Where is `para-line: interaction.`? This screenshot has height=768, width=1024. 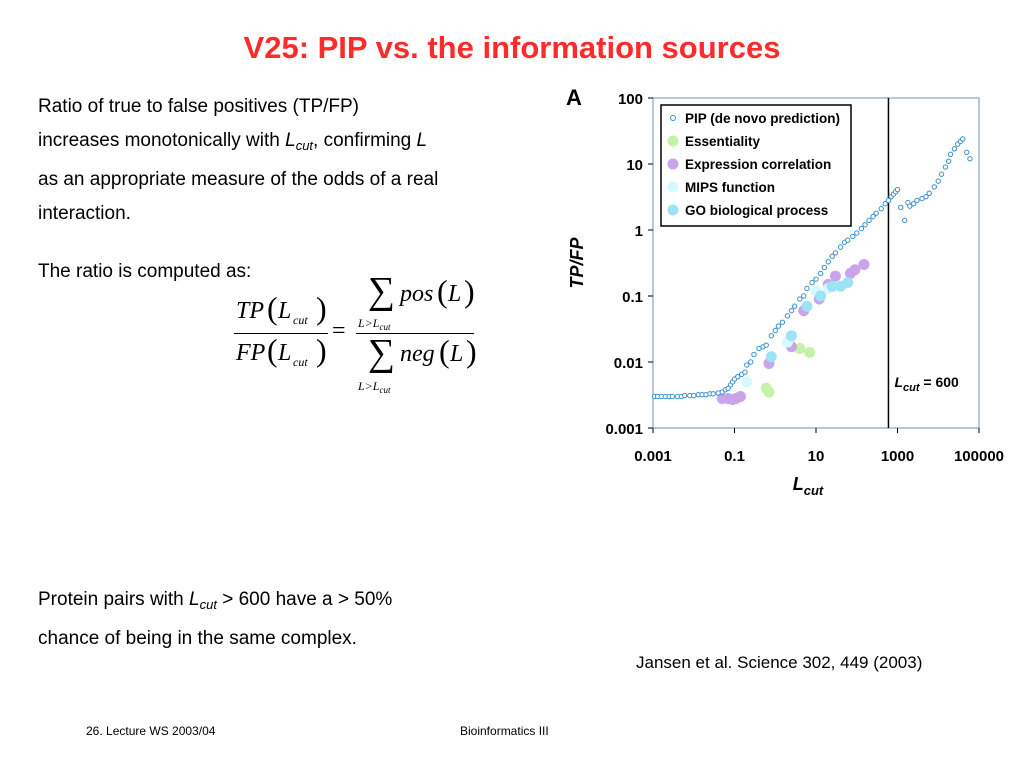 para-line: interaction. is located at coordinates (84, 213).